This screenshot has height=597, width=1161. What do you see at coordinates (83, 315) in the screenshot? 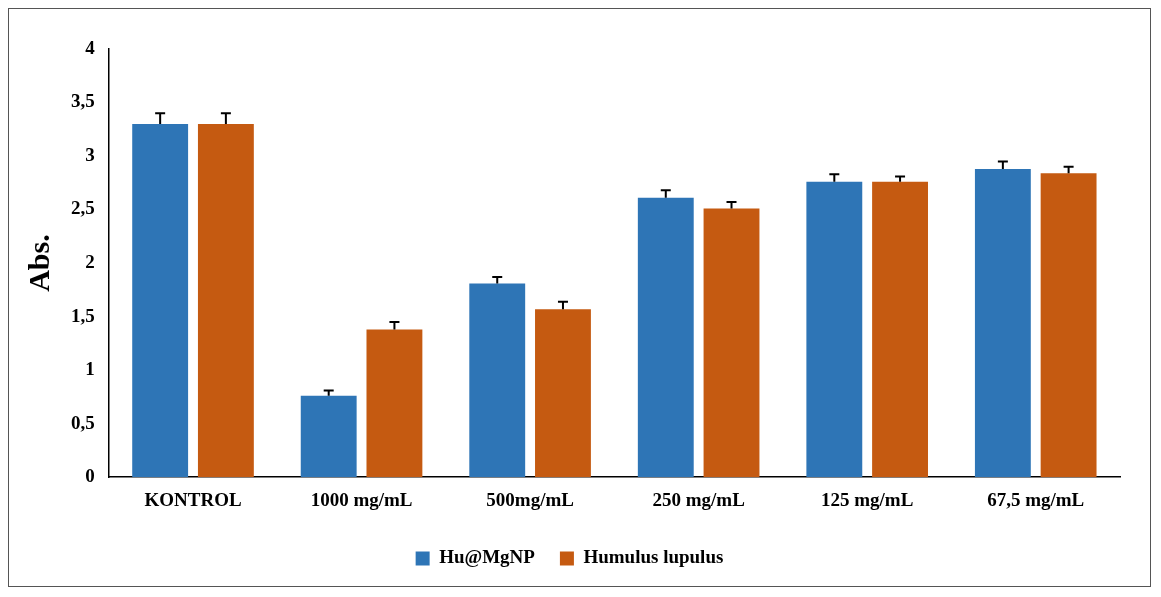
I see `y-tick-label: 1,5` at bounding box center [83, 315].